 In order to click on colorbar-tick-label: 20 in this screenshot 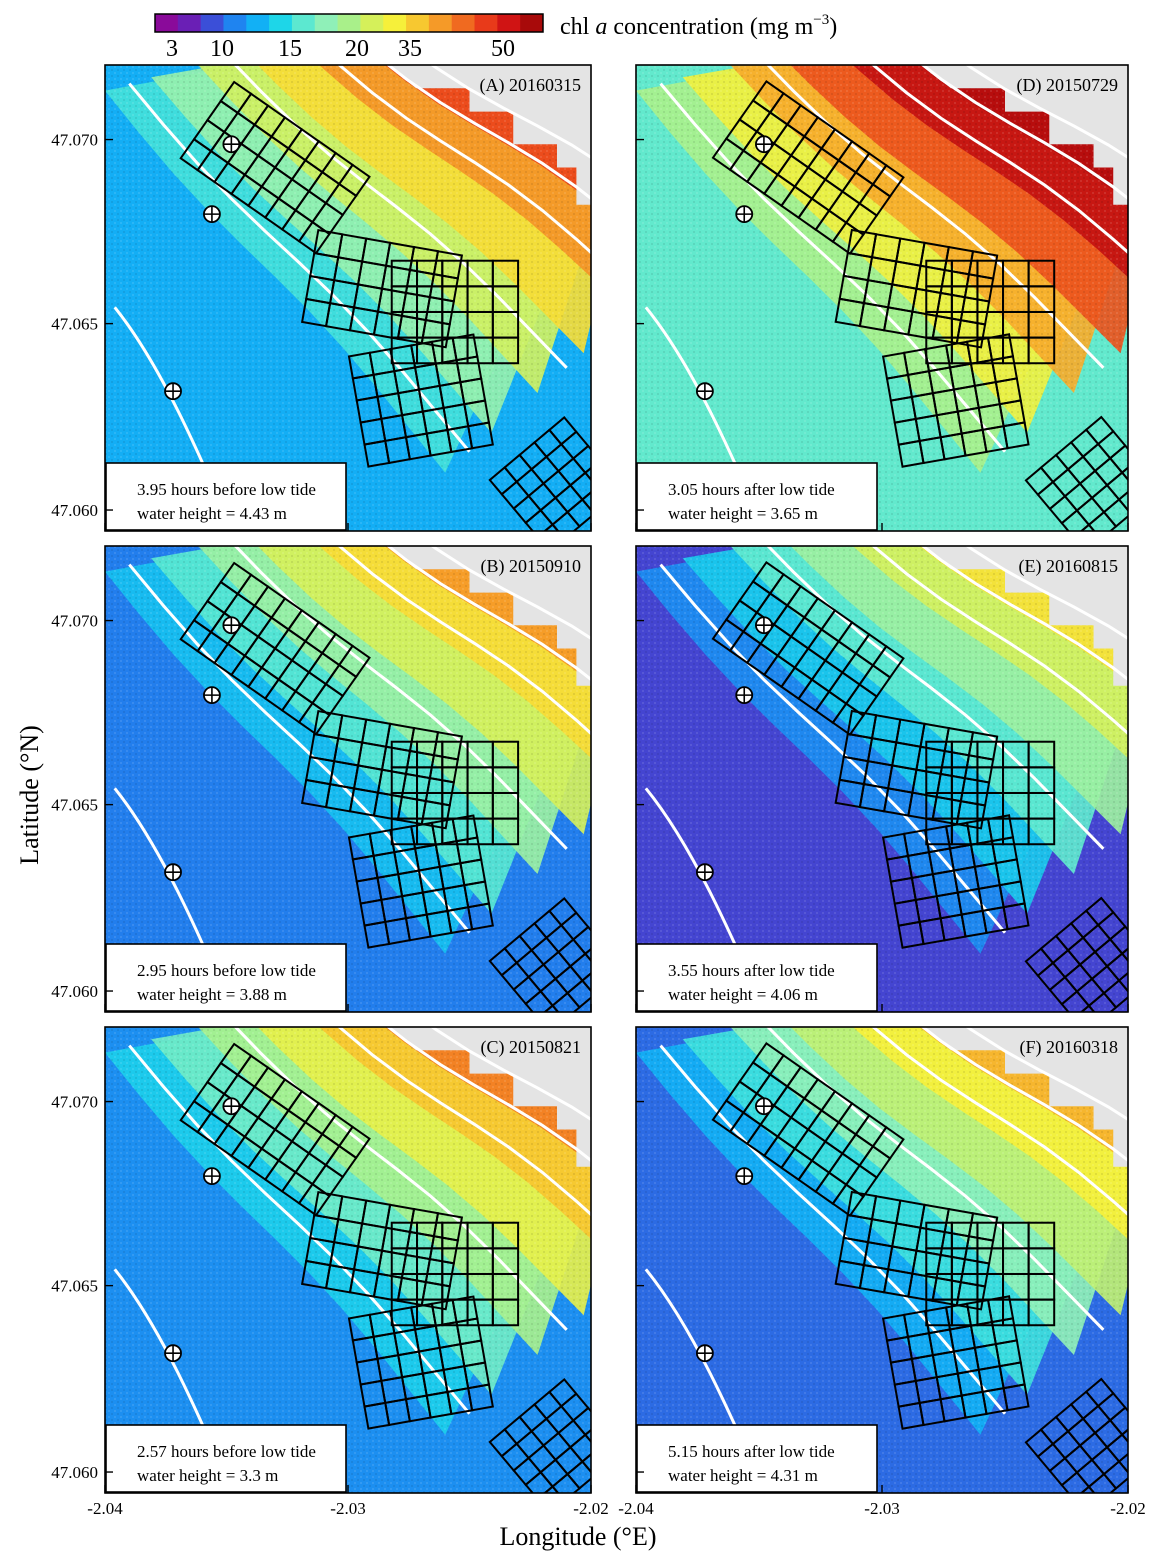, I will do `click(357, 49)`.